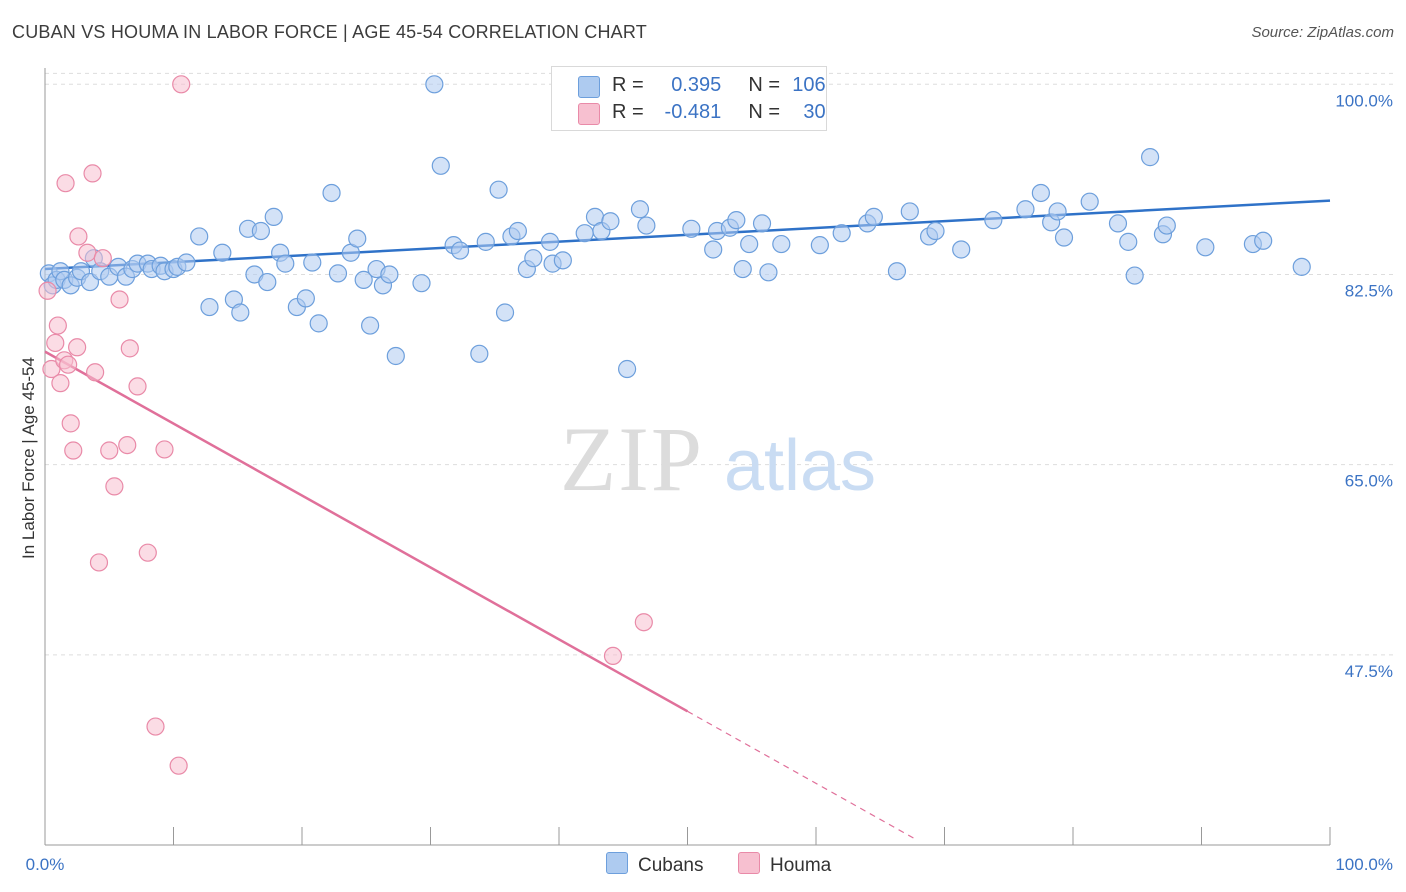  I want to click on trend-extension-houma, so click(802, 775).